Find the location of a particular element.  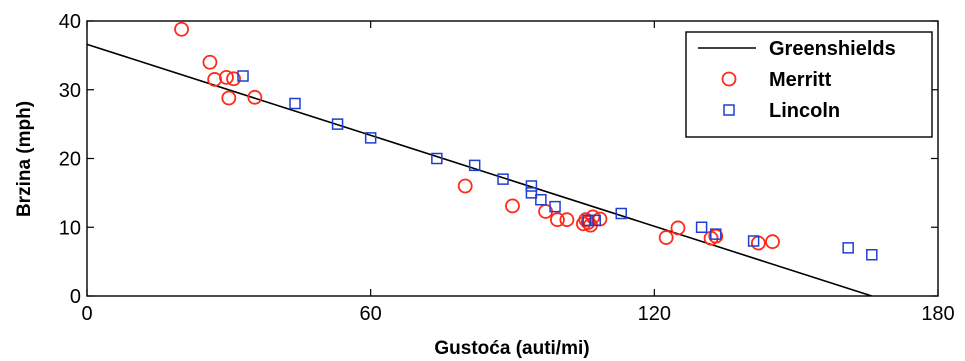

legend-circle-swatch is located at coordinates (729, 79).